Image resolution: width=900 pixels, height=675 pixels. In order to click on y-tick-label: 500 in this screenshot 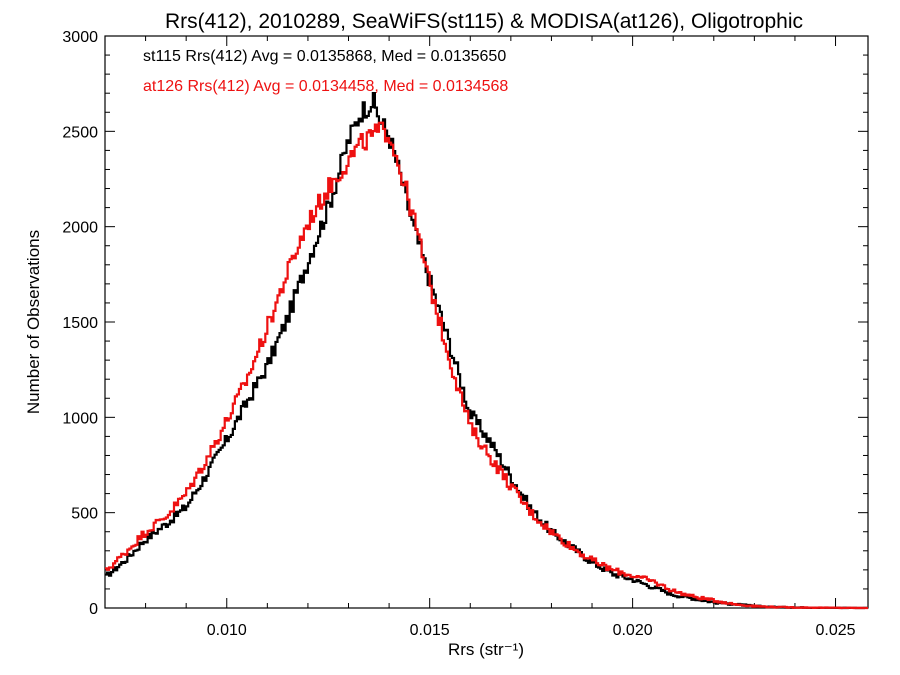, I will do `click(84, 514)`.